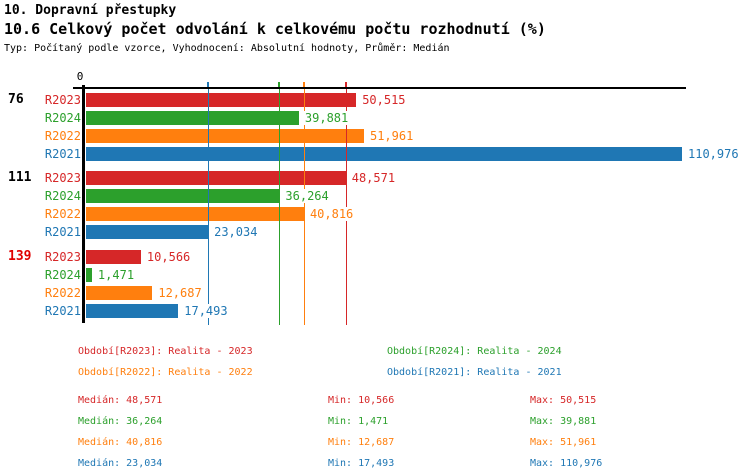  Describe the element at coordinates (361, 463) in the screenshot. I see `stat-min-r2021: Min: 17,493` at that location.